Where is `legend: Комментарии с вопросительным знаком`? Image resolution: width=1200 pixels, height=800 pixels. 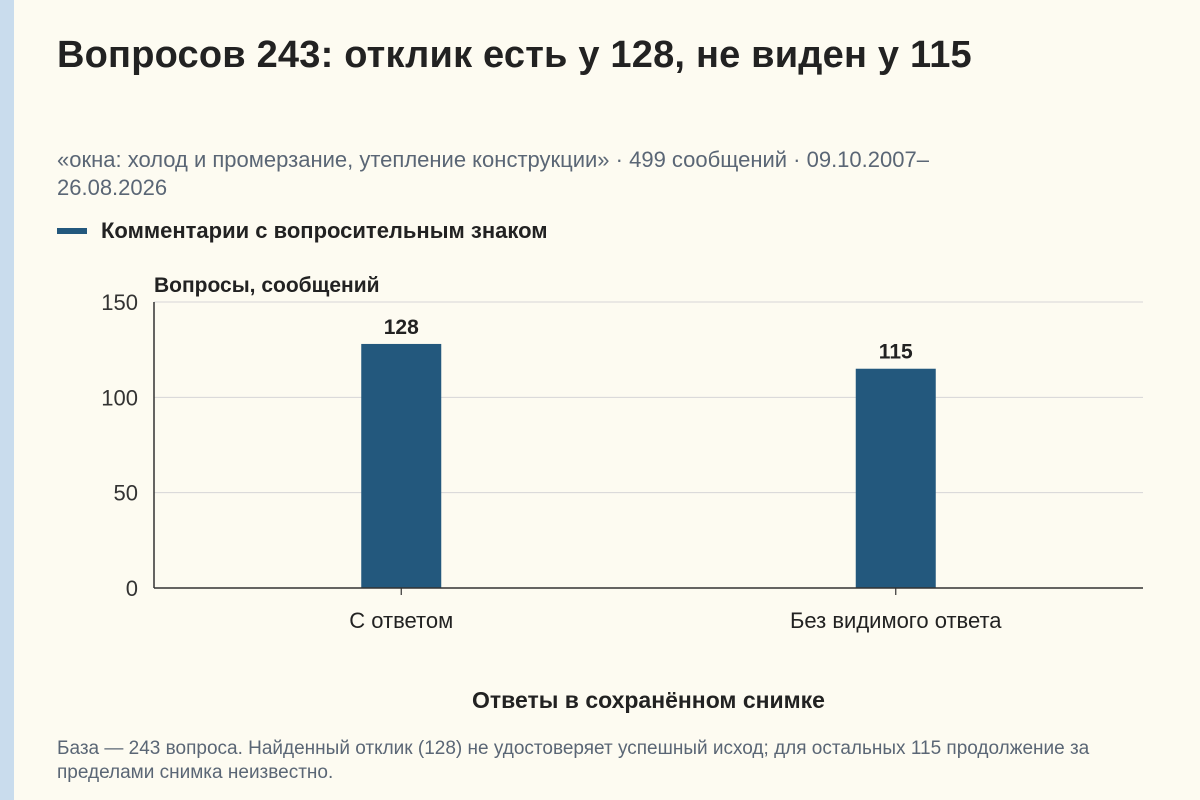
legend: Комментарии с вопросительным знаком is located at coordinates (302, 231).